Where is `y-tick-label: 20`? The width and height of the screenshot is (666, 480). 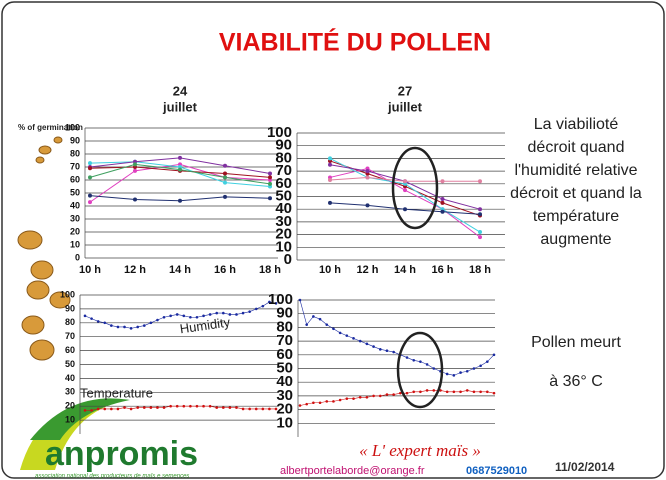
y-tick-label: 20 is located at coordinates (284, 409).